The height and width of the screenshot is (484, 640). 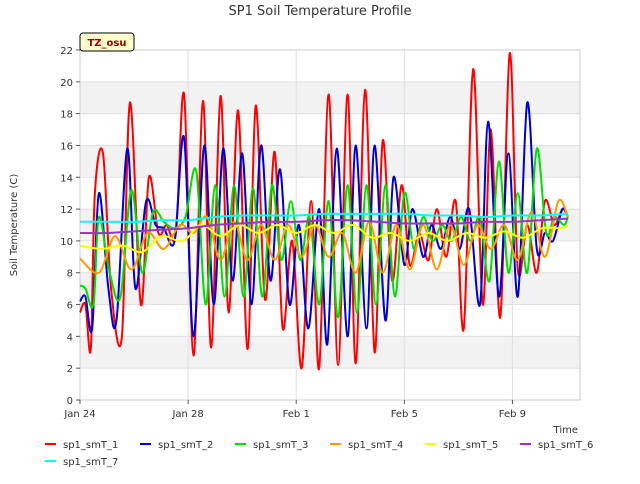 What do you see at coordinates (70, 306) in the screenshot?
I see `y-tick-label: 6` at bounding box center [70, 306].